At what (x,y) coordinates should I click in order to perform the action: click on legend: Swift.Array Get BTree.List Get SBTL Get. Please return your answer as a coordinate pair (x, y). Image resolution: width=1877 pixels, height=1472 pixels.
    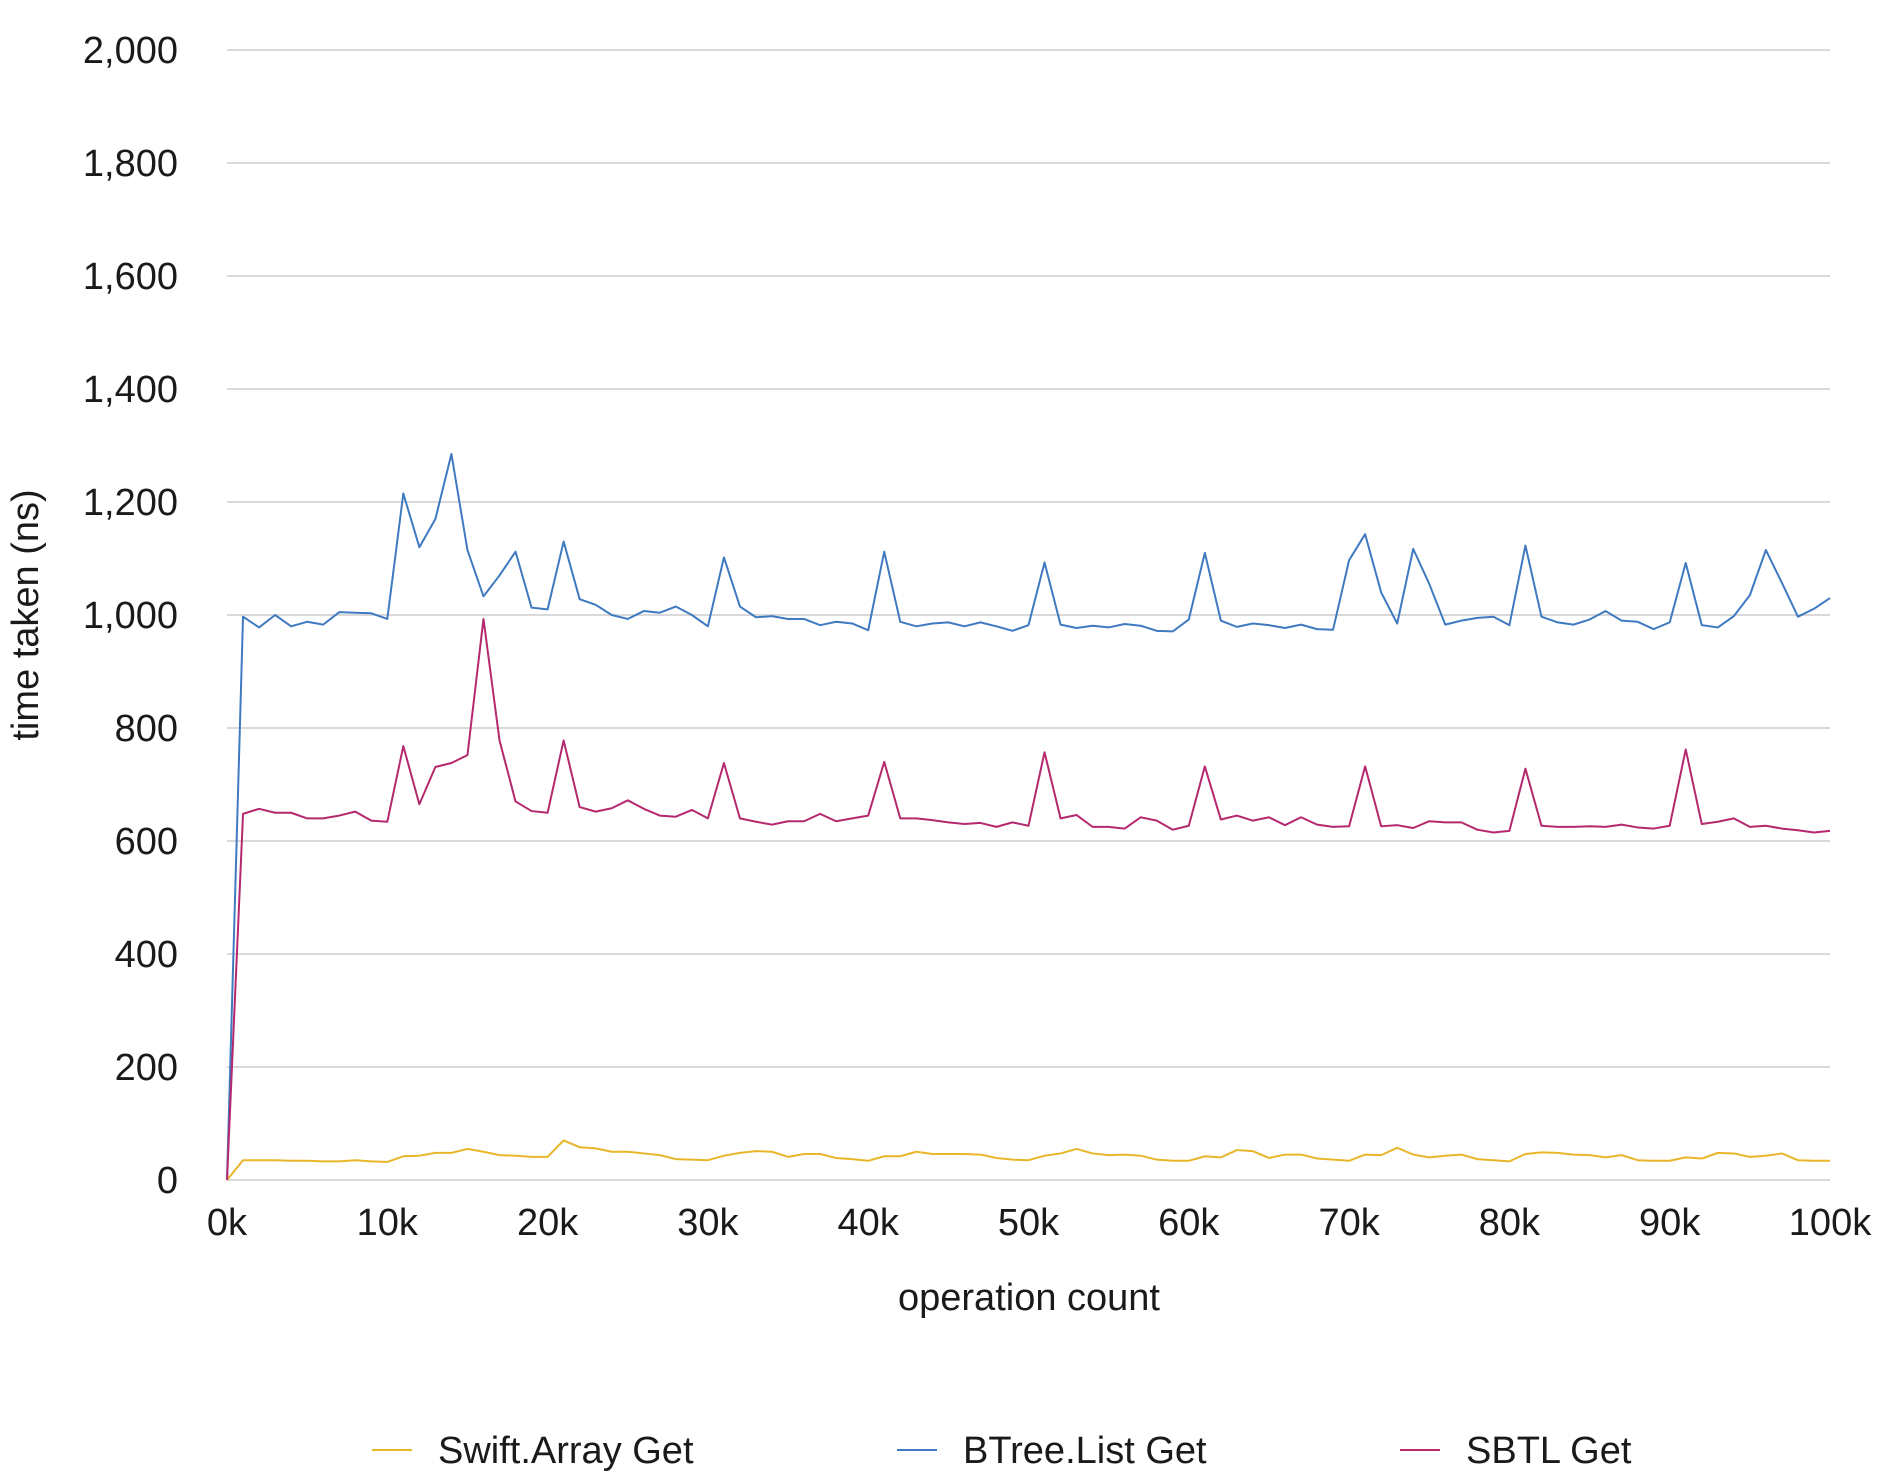
    Looking at the image, I should click on (1002, 1451).